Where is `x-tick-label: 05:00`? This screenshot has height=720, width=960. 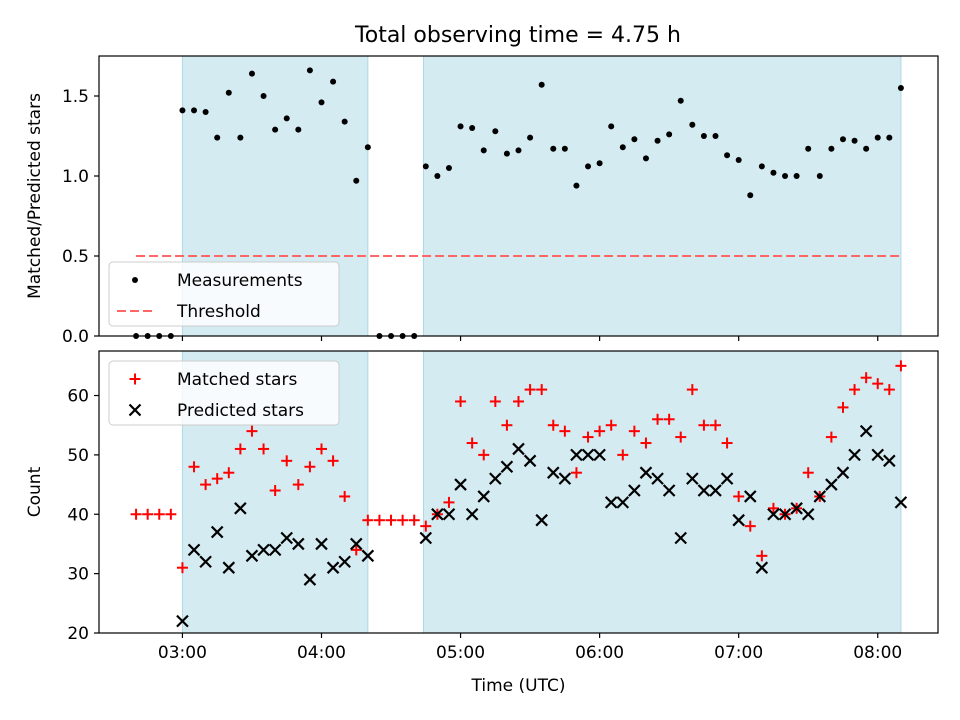
x-tick-label: 05:00 is located at coordinates (460, 653).